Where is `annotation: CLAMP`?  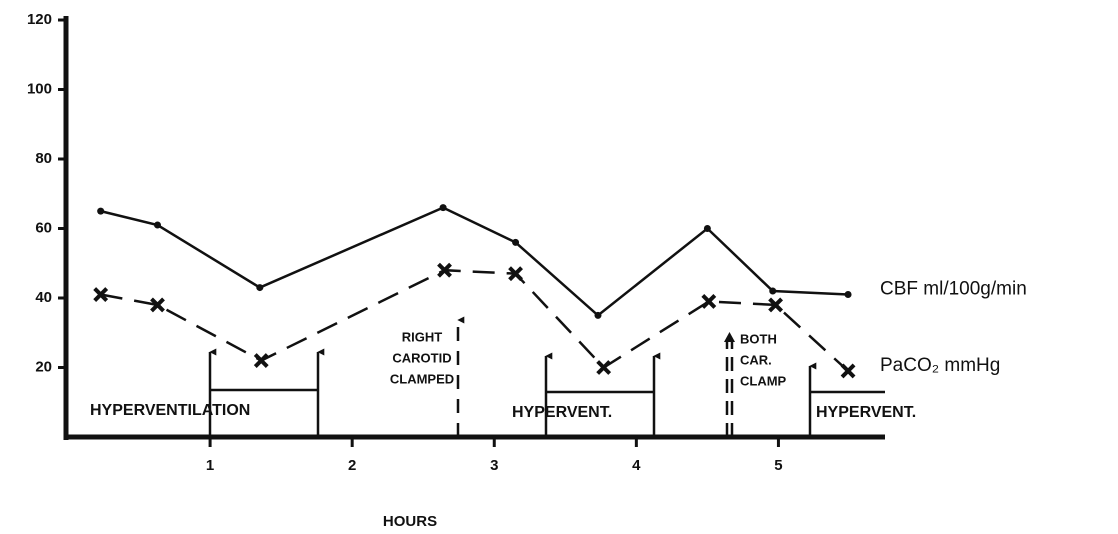 annotation: CLAMP is located at coordinates (763, 380).